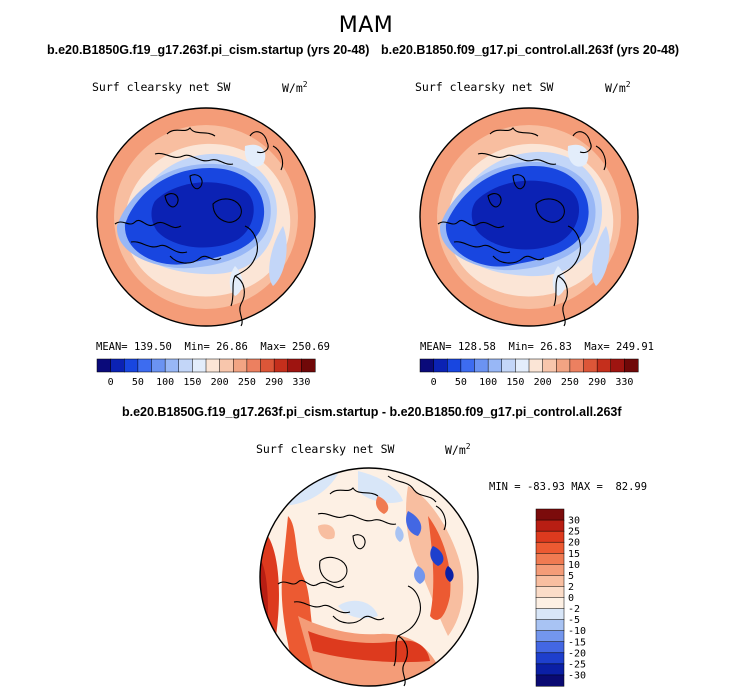  I want to click on panel-1-max-label: Max=, so click(273, 347).